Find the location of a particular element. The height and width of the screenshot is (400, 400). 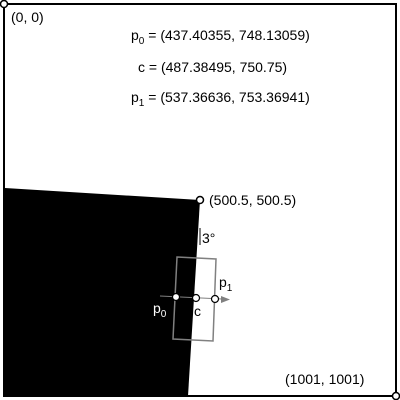

c-point-label: c is located at coordinates (197, 311).